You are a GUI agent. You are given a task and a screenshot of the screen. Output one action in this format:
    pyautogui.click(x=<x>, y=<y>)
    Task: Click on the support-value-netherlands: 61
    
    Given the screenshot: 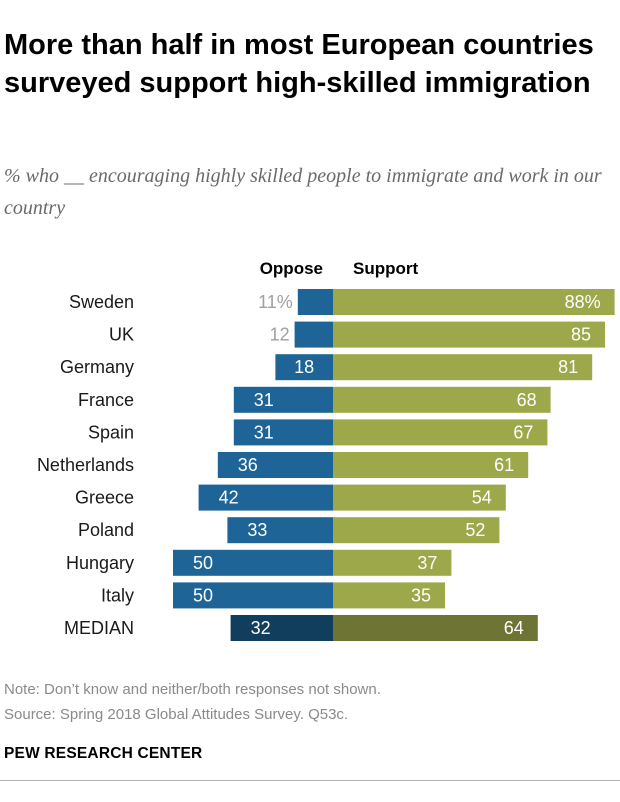 What is the action you would take?
    pyautogui.click(x=504, y=465)
    